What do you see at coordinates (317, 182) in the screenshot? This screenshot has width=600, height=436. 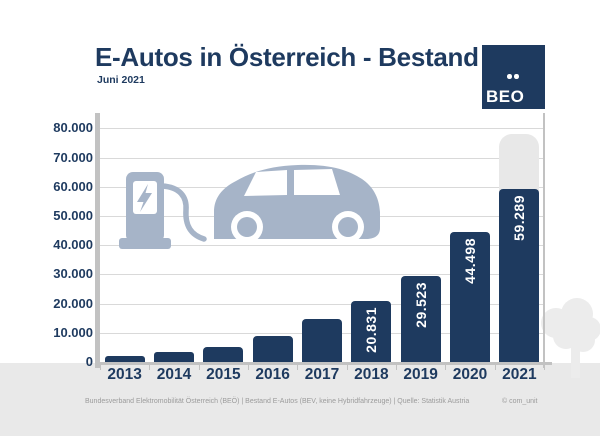 I see `rear-window` at bounding box center [317, 182].